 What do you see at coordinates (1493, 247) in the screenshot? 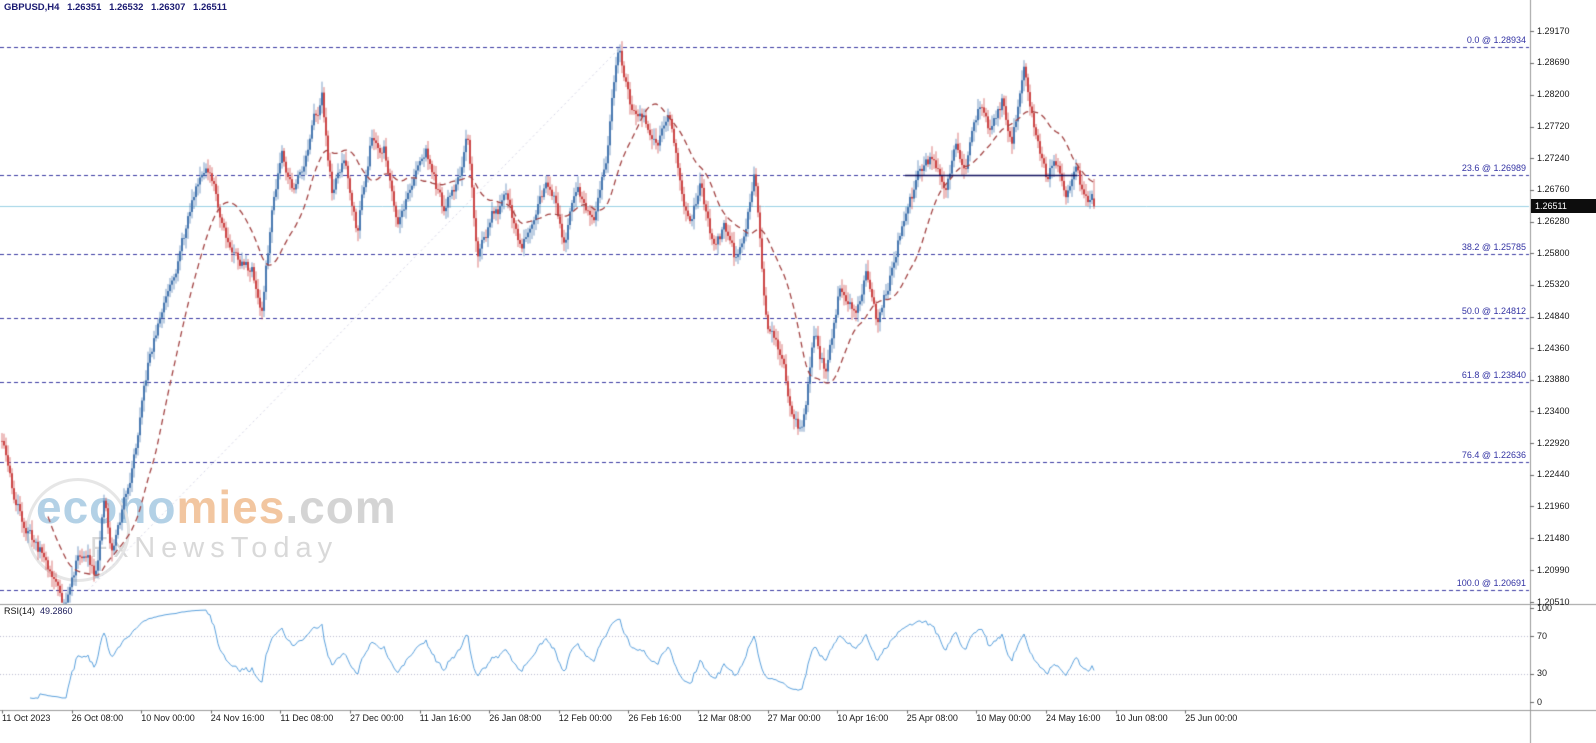
I see `fib-level-label: 38.2 @ 1.25785` at bounding box center [1493, 247].